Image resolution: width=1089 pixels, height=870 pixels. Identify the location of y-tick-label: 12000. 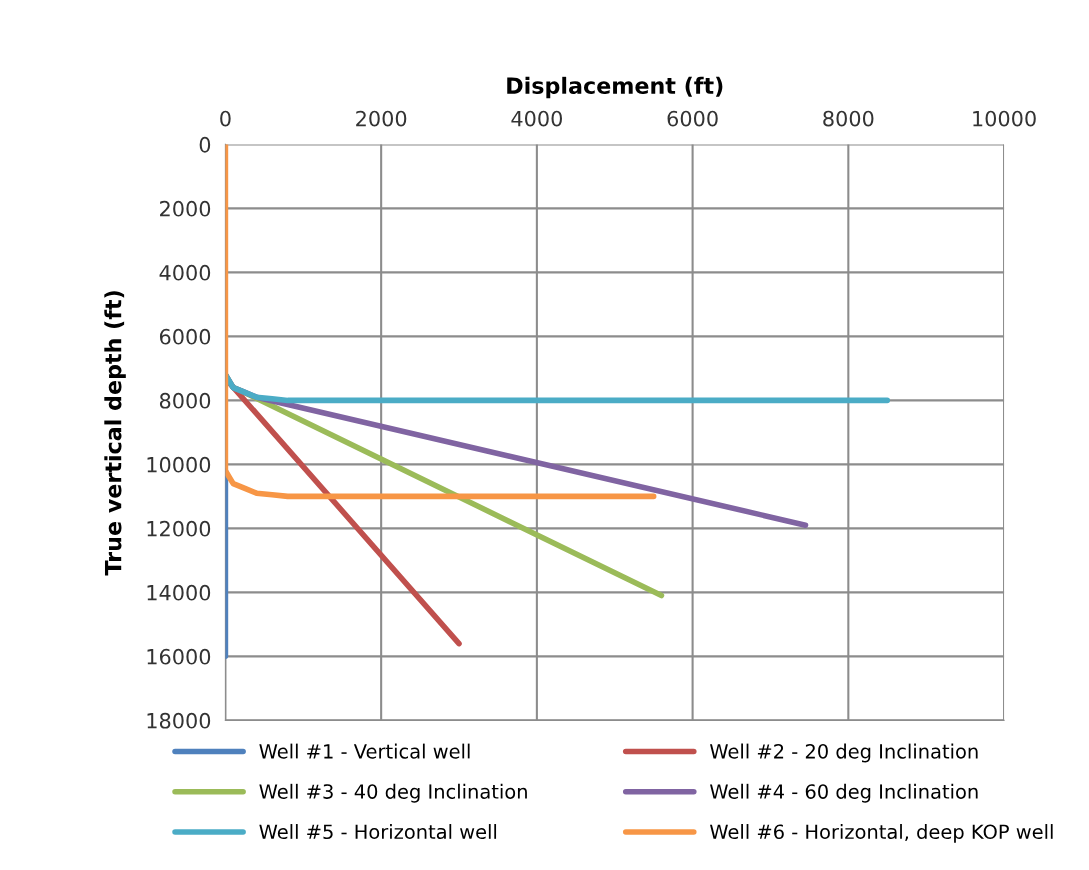
(179, 528).